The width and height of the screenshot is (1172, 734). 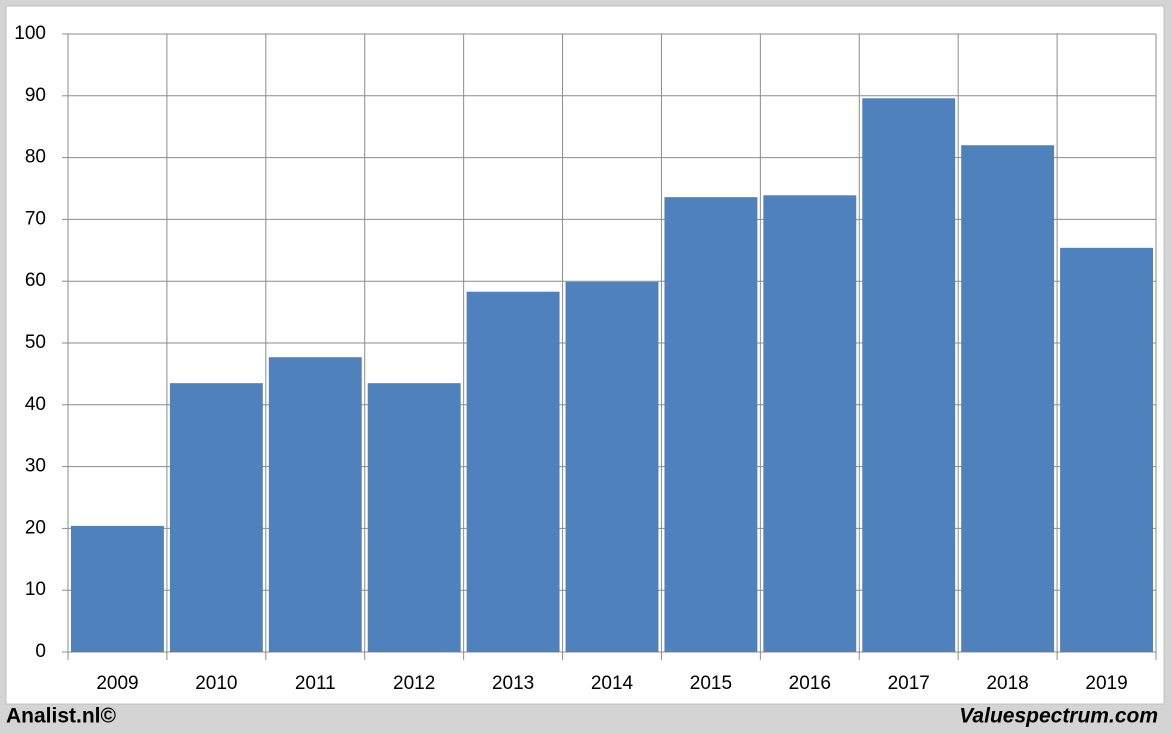 I want to click on y-tick-label: 30, so click(x=35, y=466).